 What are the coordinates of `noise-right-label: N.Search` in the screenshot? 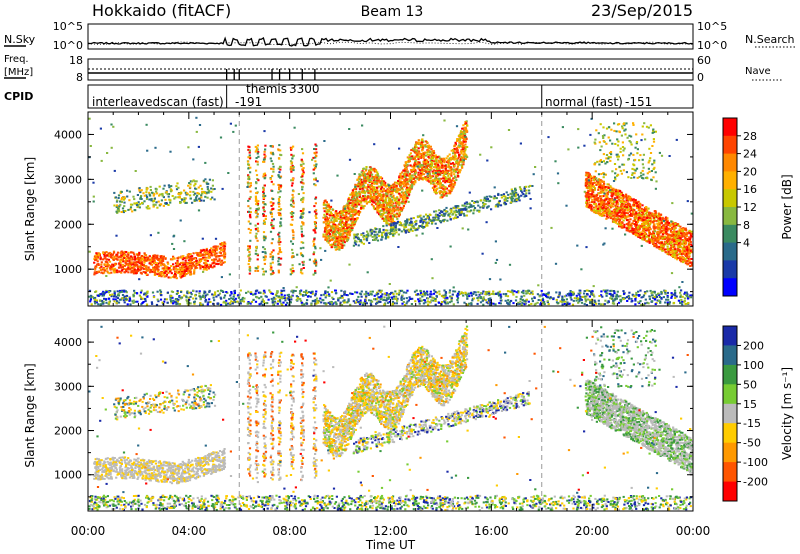 It's located at (770, 39).